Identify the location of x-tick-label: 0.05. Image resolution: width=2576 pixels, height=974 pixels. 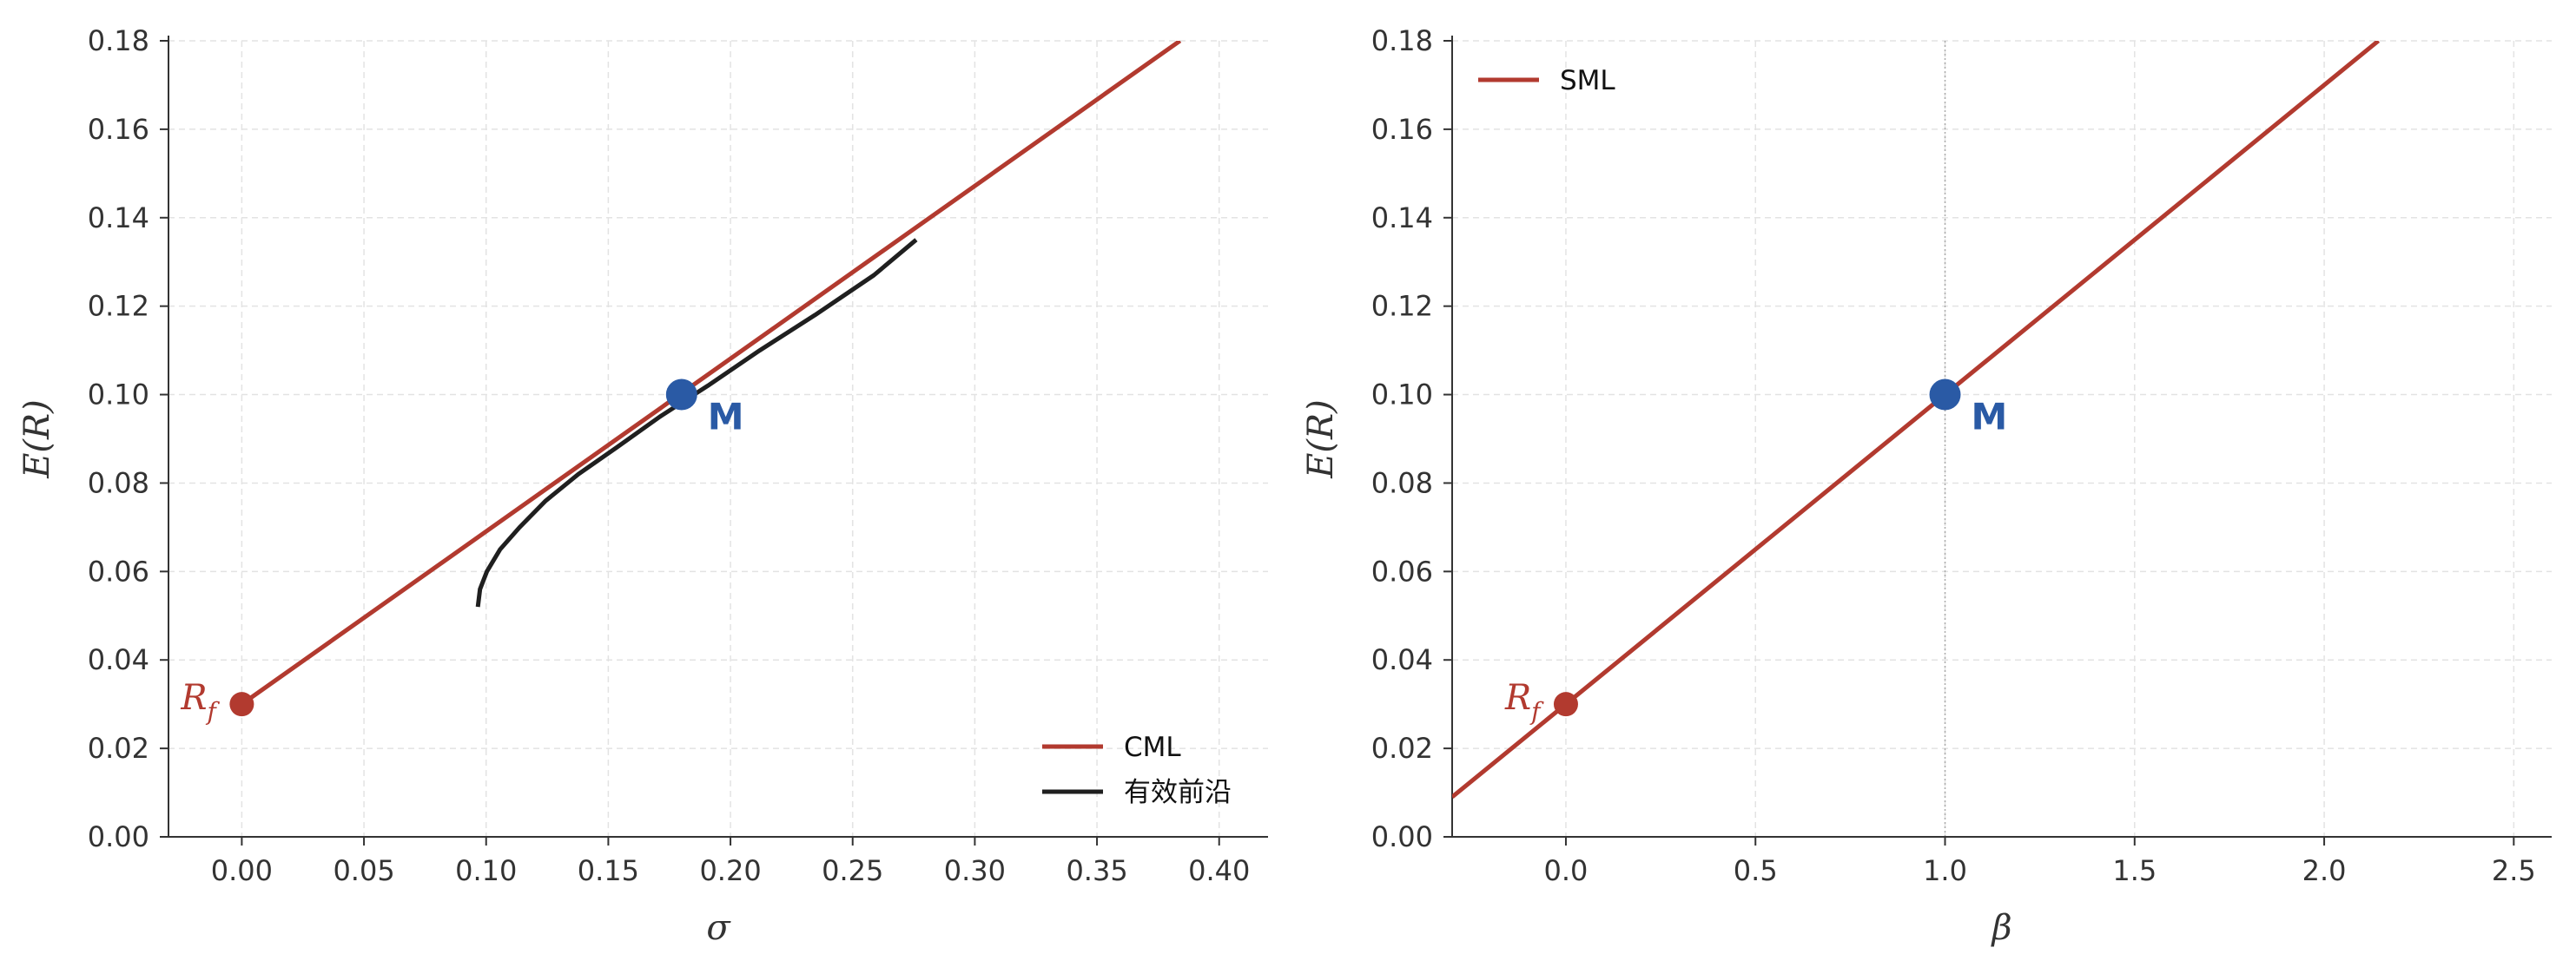
(364, 870).